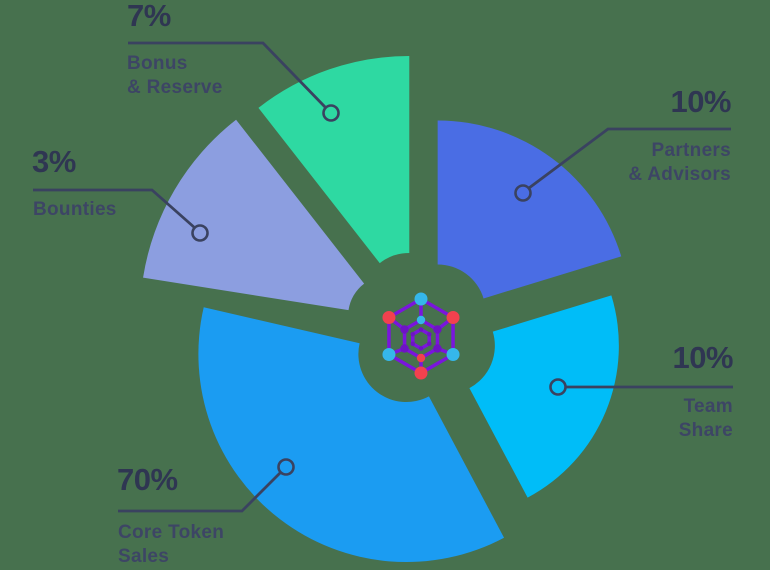 This screenshot has width=770, height=570. What do you see at coordinates (199, 492) in the screenshot?
I see `leader-line-core` at bounding box center [199, 492].